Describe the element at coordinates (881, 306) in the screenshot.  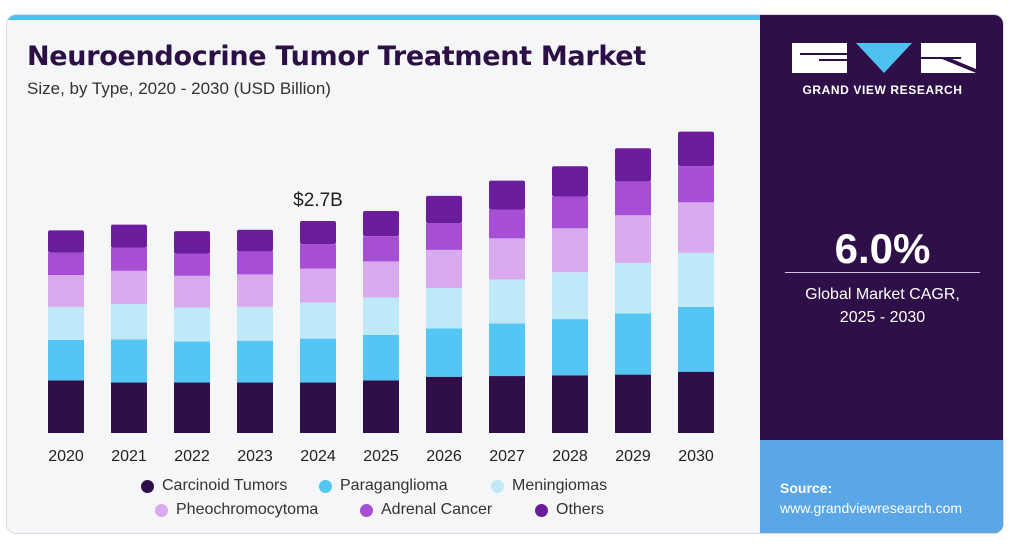
I see `cagr-label: Global Market CAGR, 2025 - 2030` at that location.